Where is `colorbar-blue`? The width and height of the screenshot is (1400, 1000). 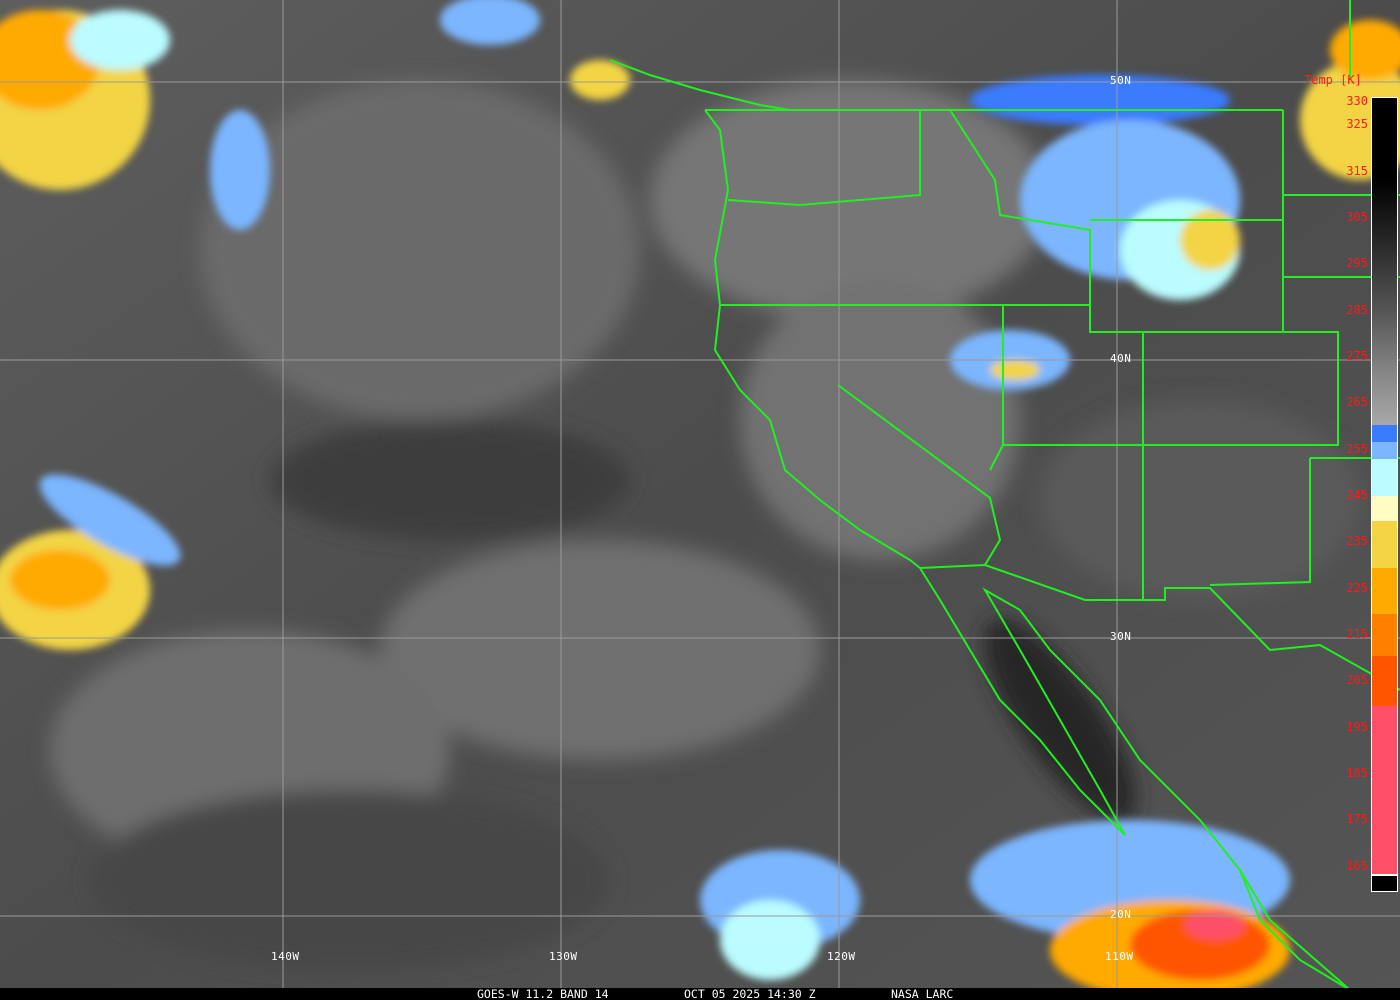 colorbar-blue is located at coordinates (1384, 433).